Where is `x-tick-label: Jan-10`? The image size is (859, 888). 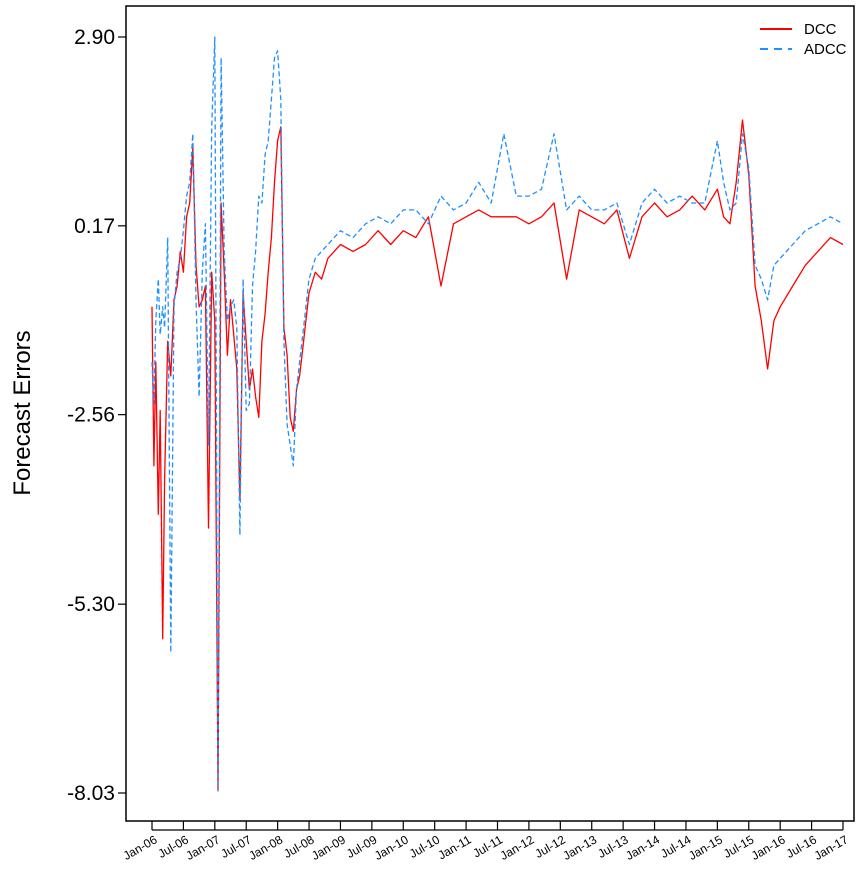 x-tick-label: Jan-10 is located at coordinates (391, 847).